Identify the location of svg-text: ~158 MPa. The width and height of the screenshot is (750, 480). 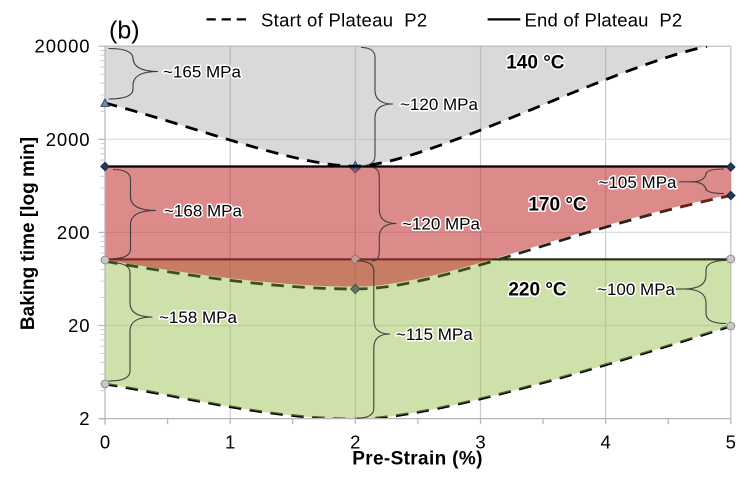
(198, 317).